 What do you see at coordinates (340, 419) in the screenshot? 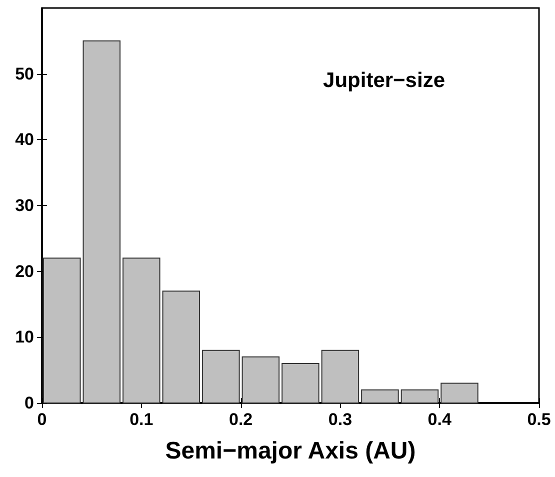
I see `x-tick-label: 0.3` at bounding box center [340, 419].